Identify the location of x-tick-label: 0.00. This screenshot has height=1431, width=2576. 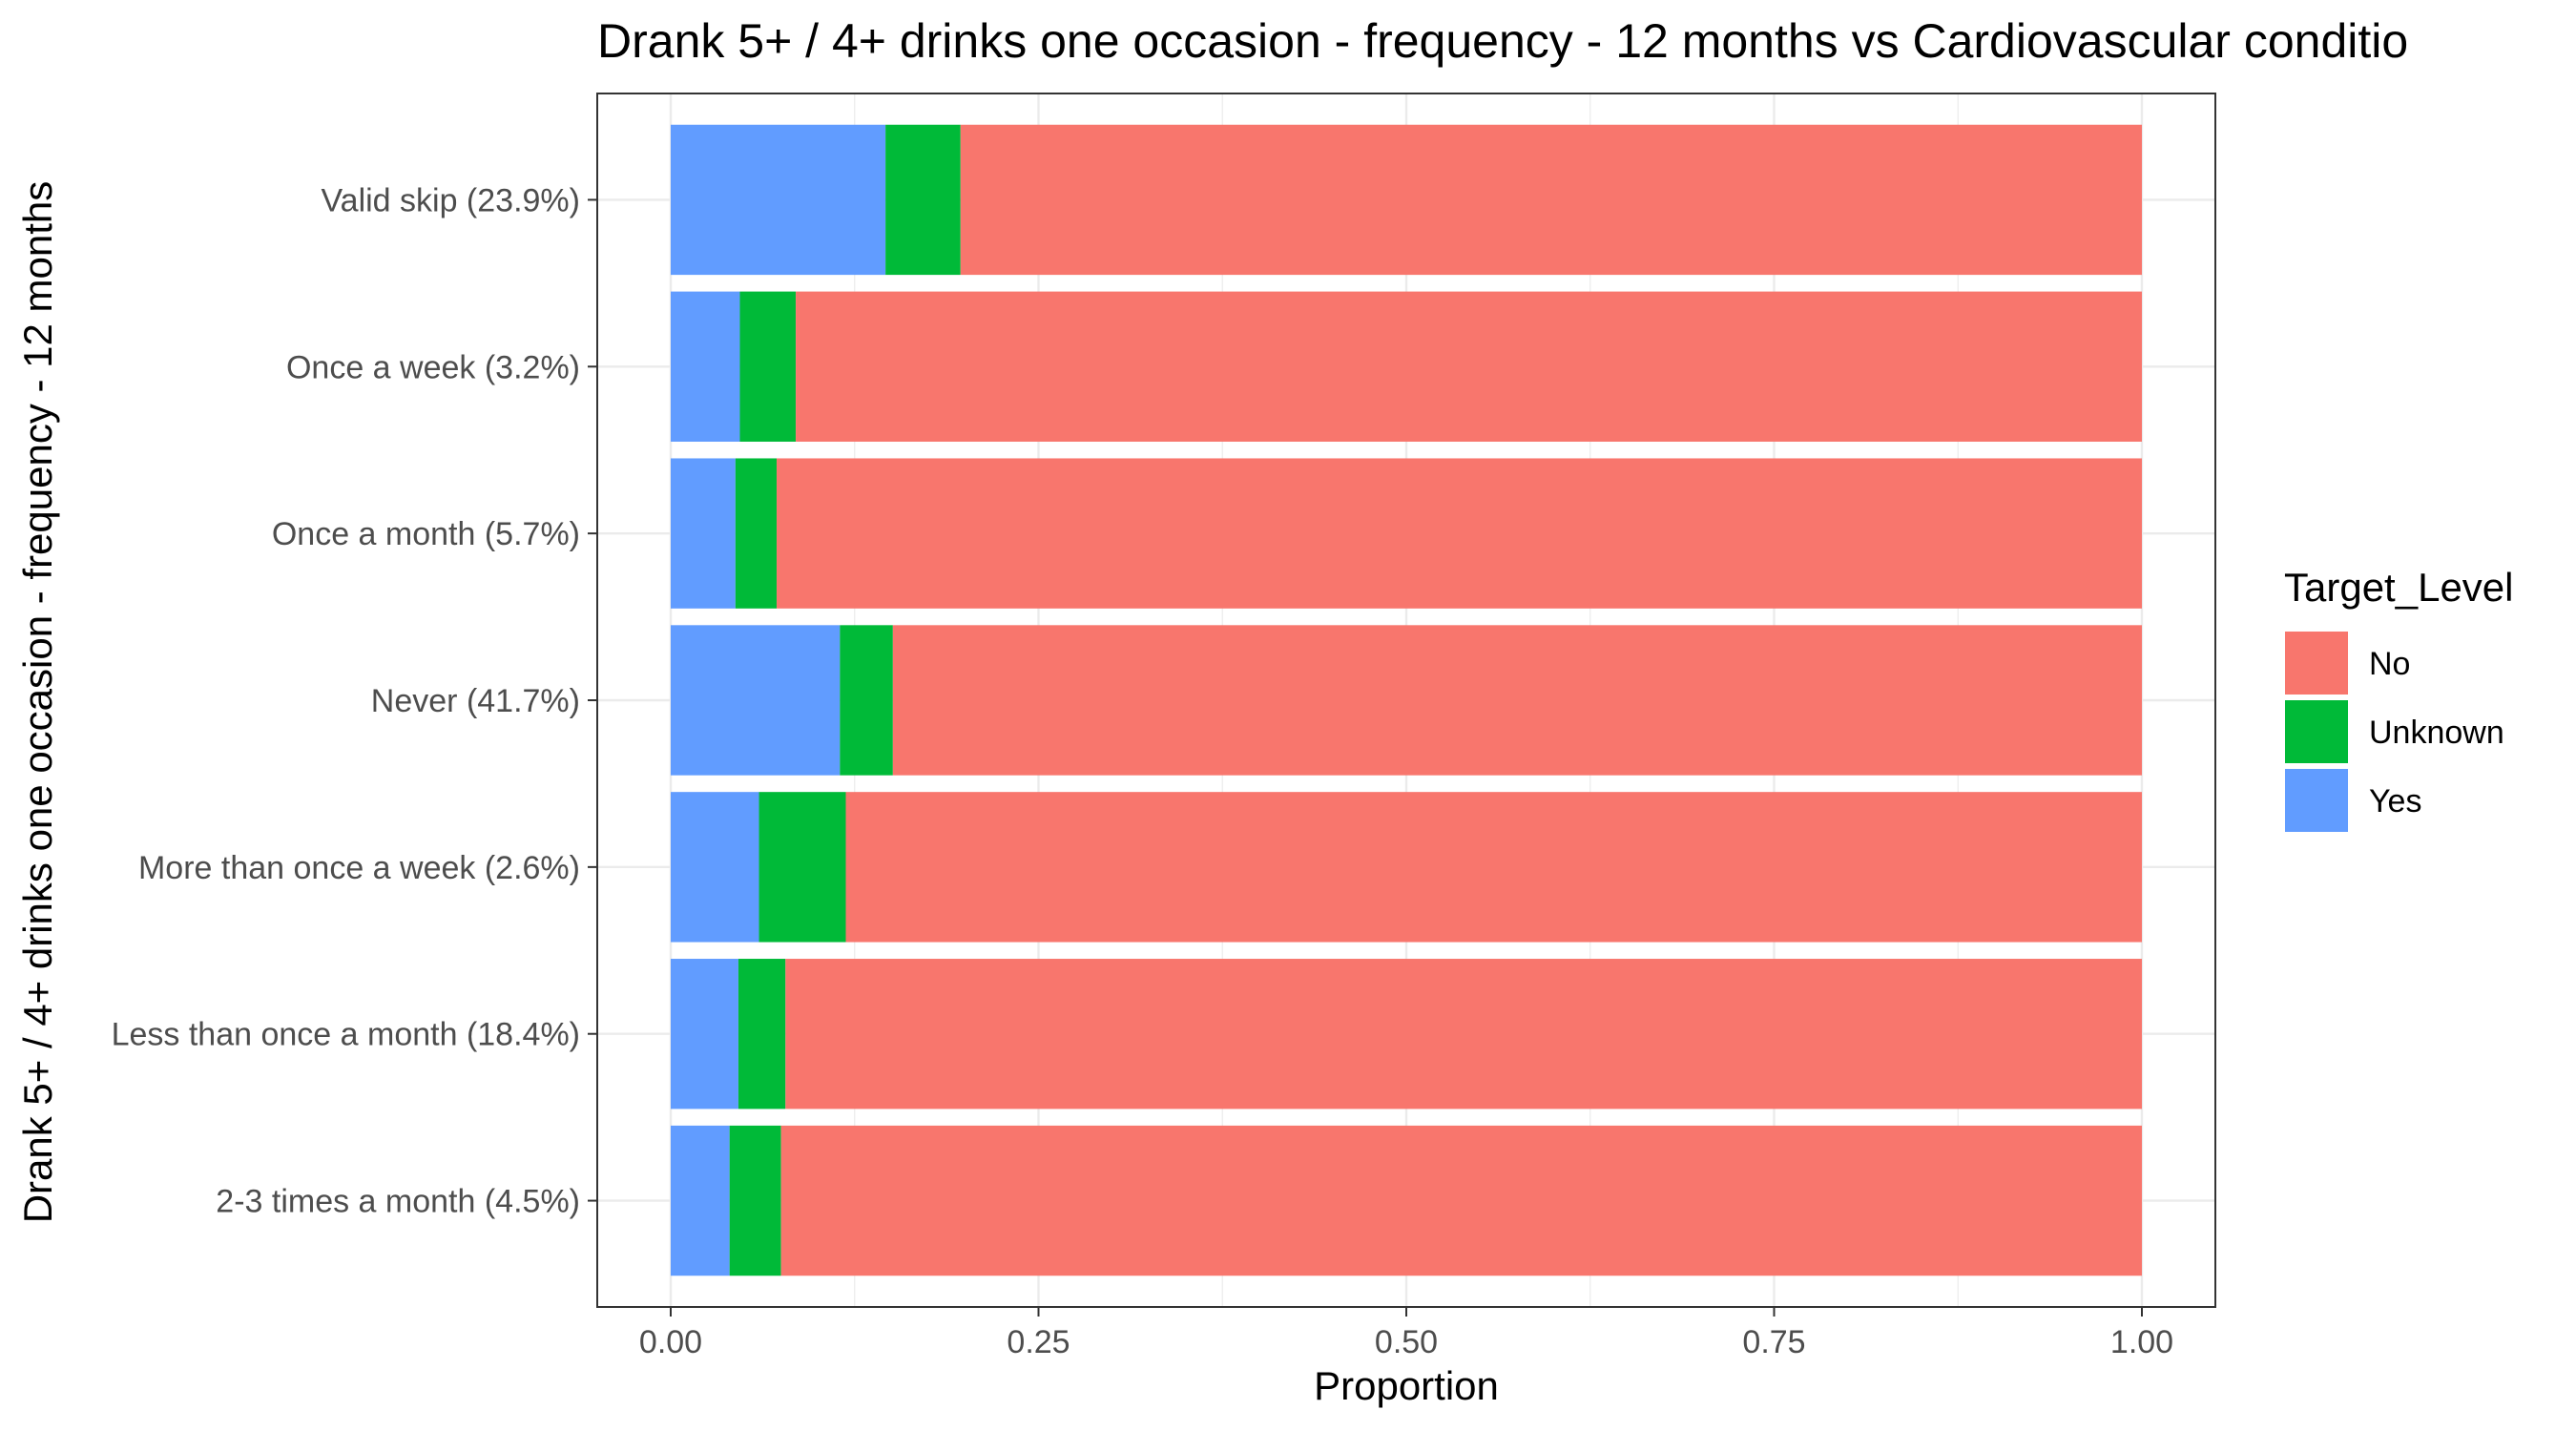
(670, 1342).